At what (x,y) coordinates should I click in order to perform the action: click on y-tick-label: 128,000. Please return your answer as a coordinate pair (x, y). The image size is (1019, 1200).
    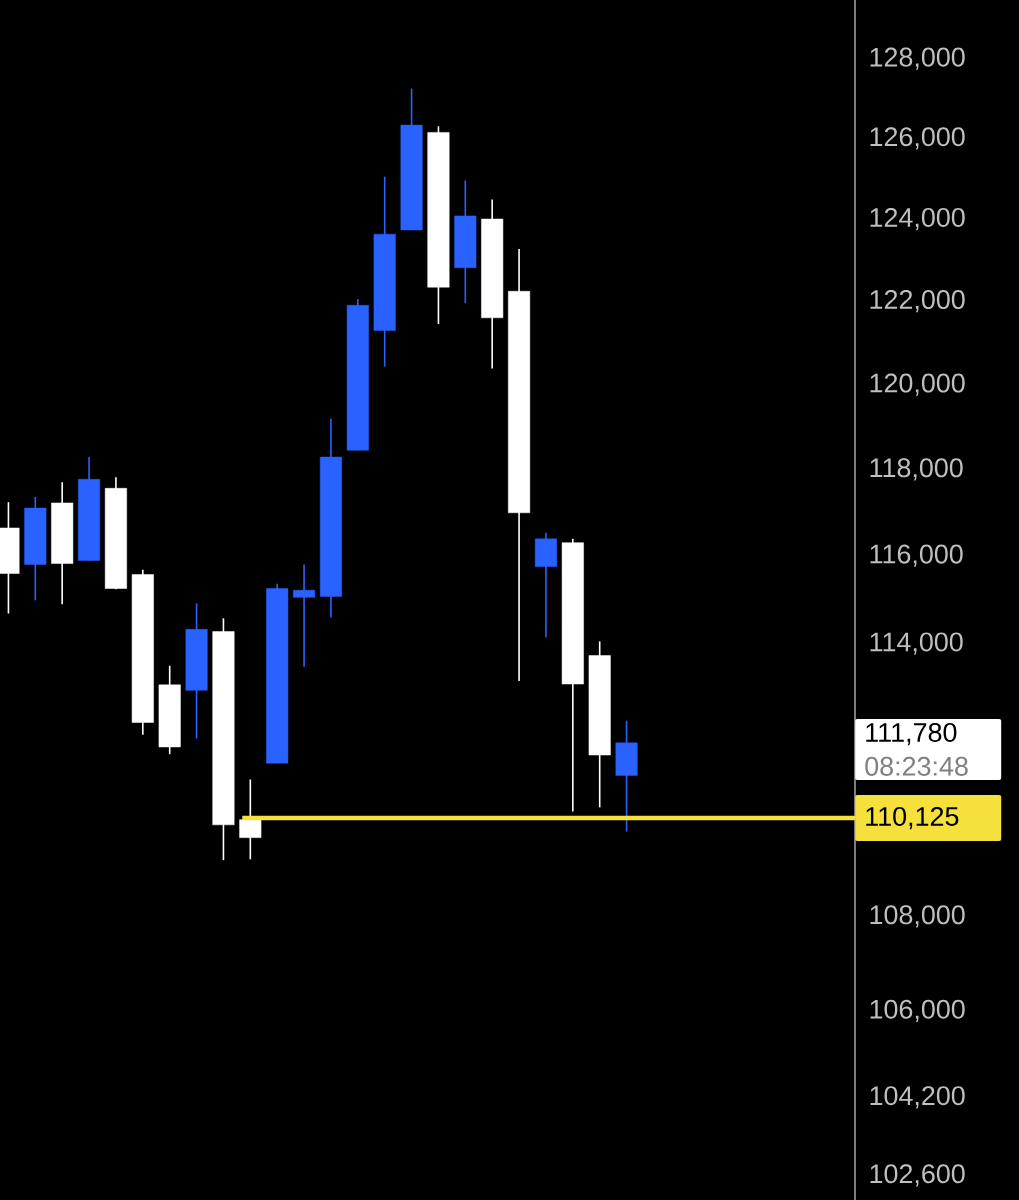
    Looking at the image, I should click on (917, 58).